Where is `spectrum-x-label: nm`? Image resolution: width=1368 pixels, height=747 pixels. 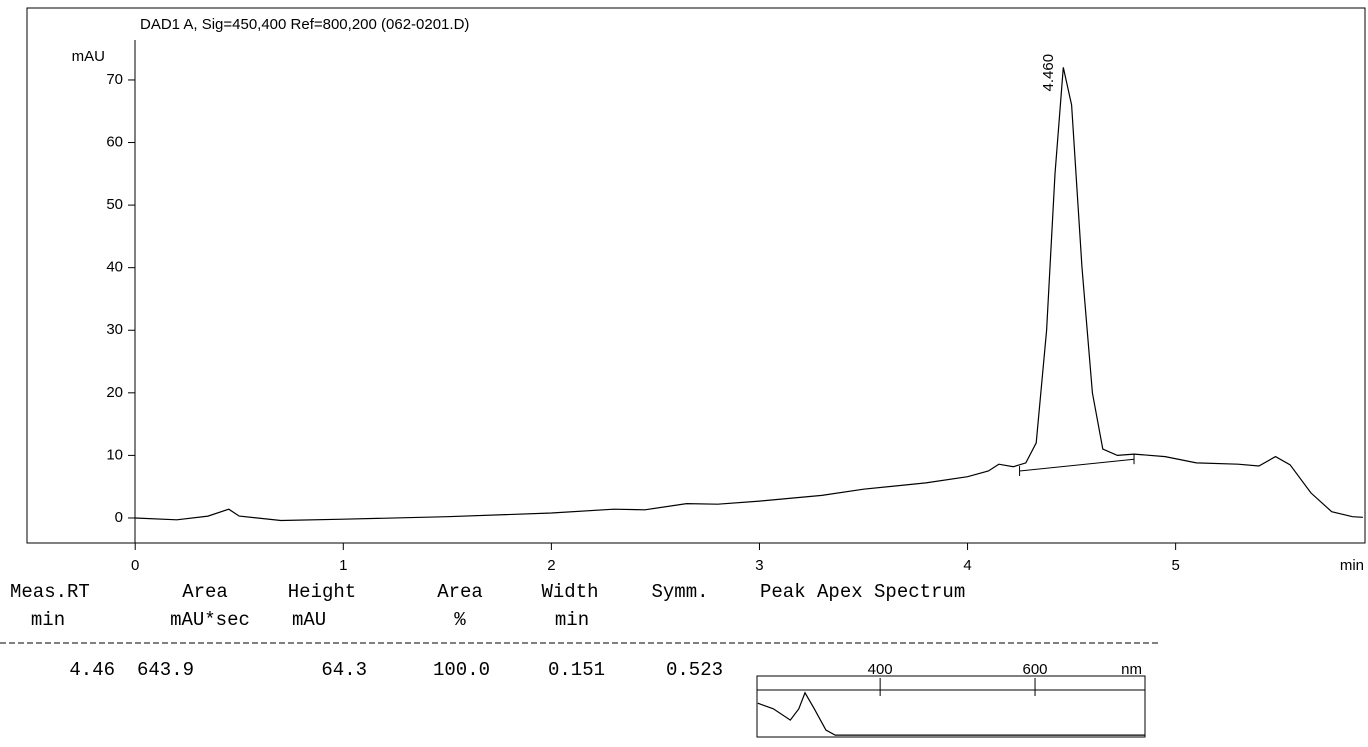 spectrum-x-label: nm is located at coordinates (1131, 669).